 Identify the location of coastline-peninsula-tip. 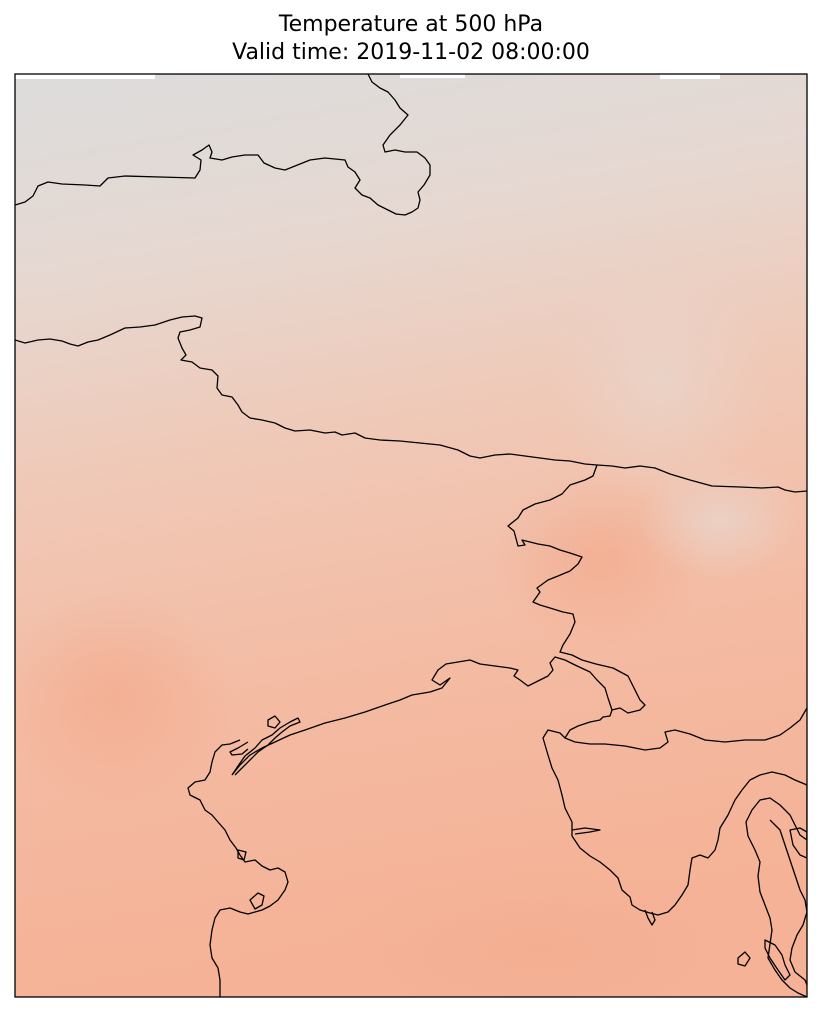
(650, 917).